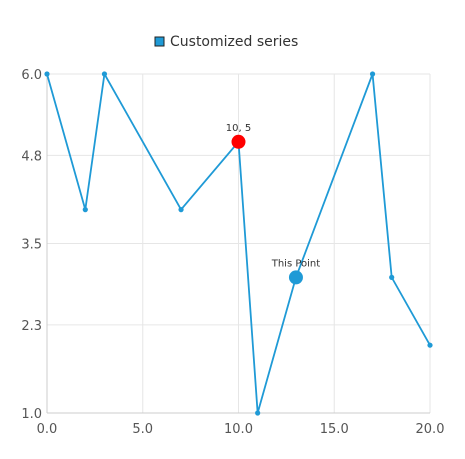 This screenshot has height=459, width=465. What do you see at coordinates (31, 75) in the screenshot?
I see `y-tick-label: 6.0` at bounding box center [31, 75].